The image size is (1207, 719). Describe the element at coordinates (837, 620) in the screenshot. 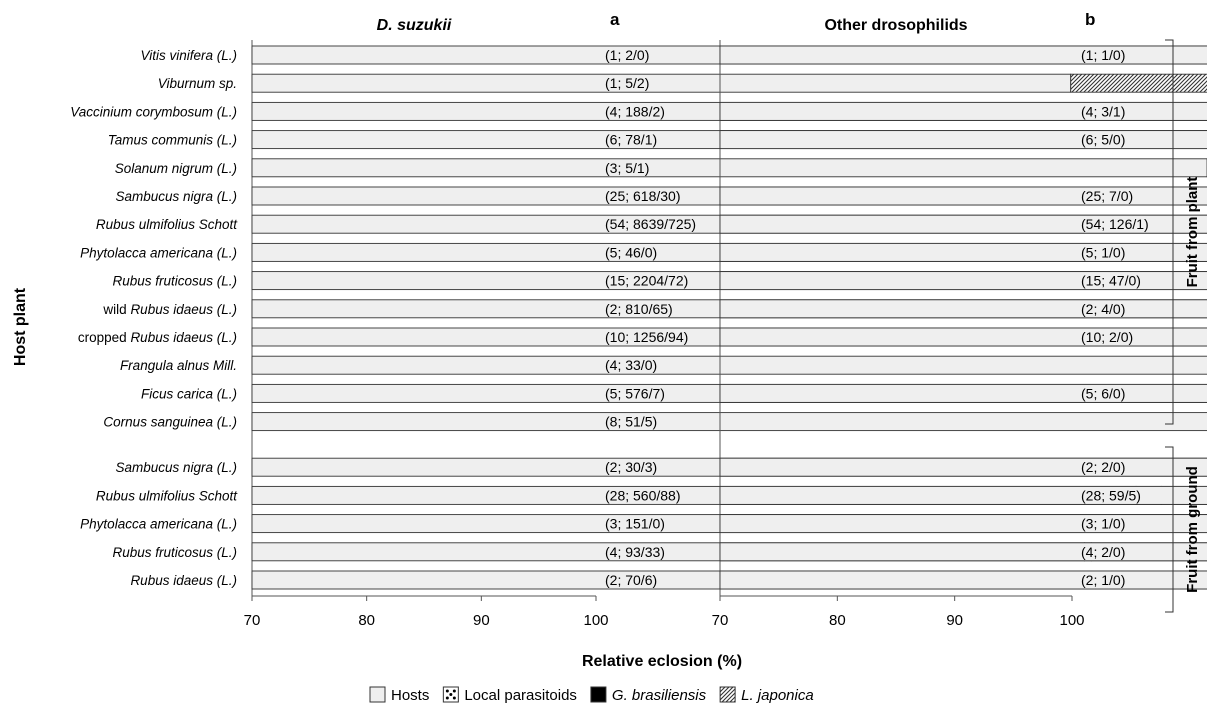

I see `x-tick-label: 80` at that location.